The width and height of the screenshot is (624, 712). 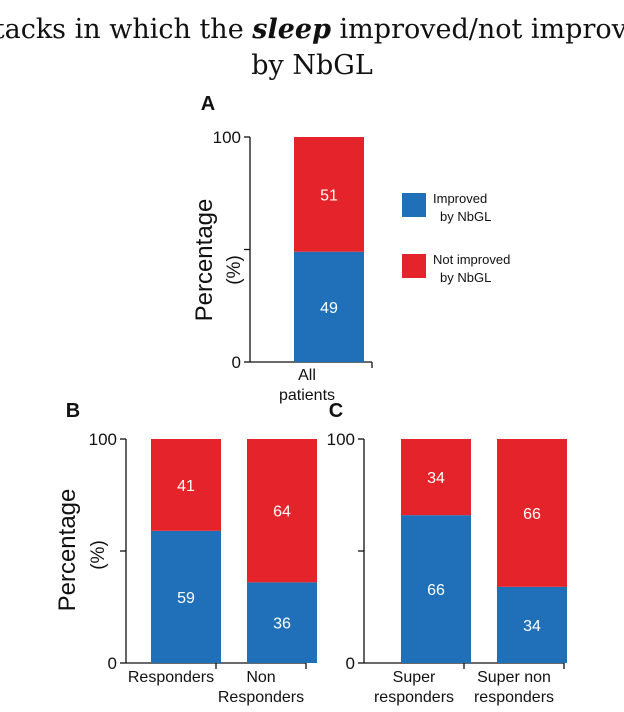 I want to click on title-prefix: Attacks in which the, so click(x=126, y=29).